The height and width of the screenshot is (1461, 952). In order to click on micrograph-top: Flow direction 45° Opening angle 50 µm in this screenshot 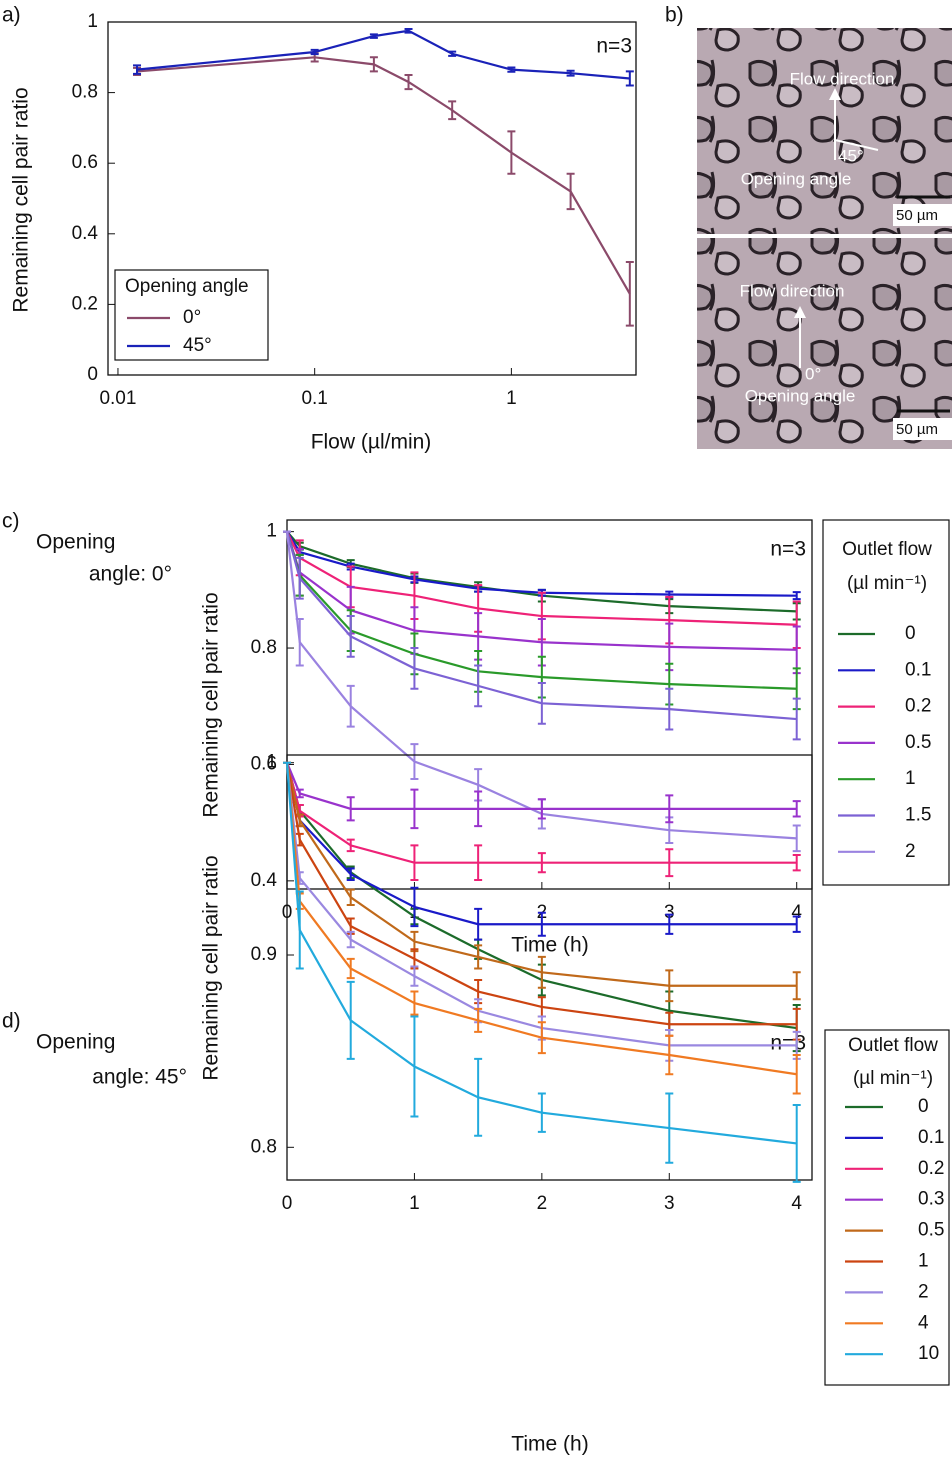, I will do `click(824, 131)`.